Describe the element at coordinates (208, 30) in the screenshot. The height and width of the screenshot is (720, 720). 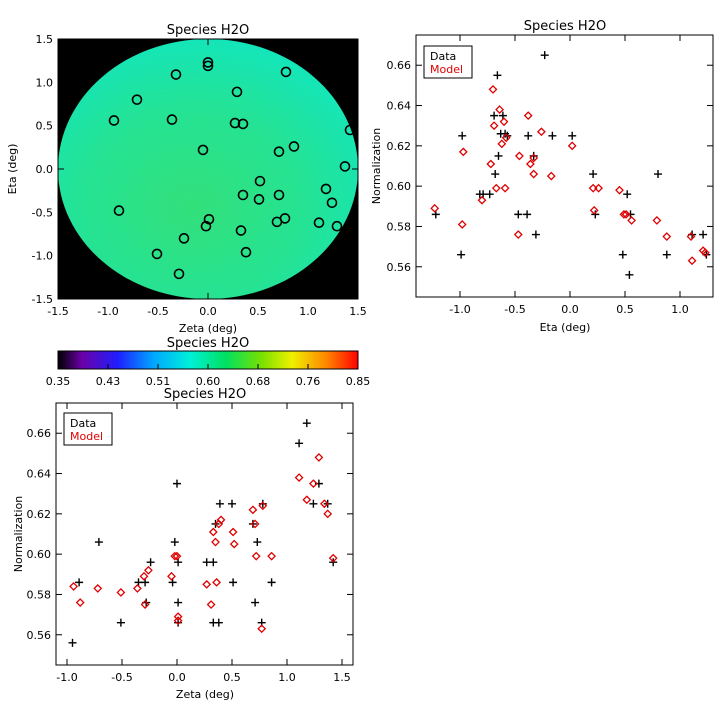
I see `map-title: Species H2O` at that location.